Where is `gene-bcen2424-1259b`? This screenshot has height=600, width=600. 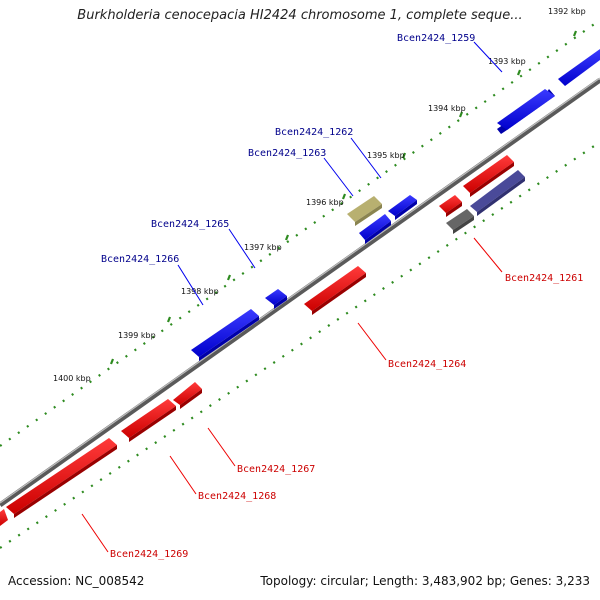 gene-bcen2424-1259b is located at coordinates (579, 67).